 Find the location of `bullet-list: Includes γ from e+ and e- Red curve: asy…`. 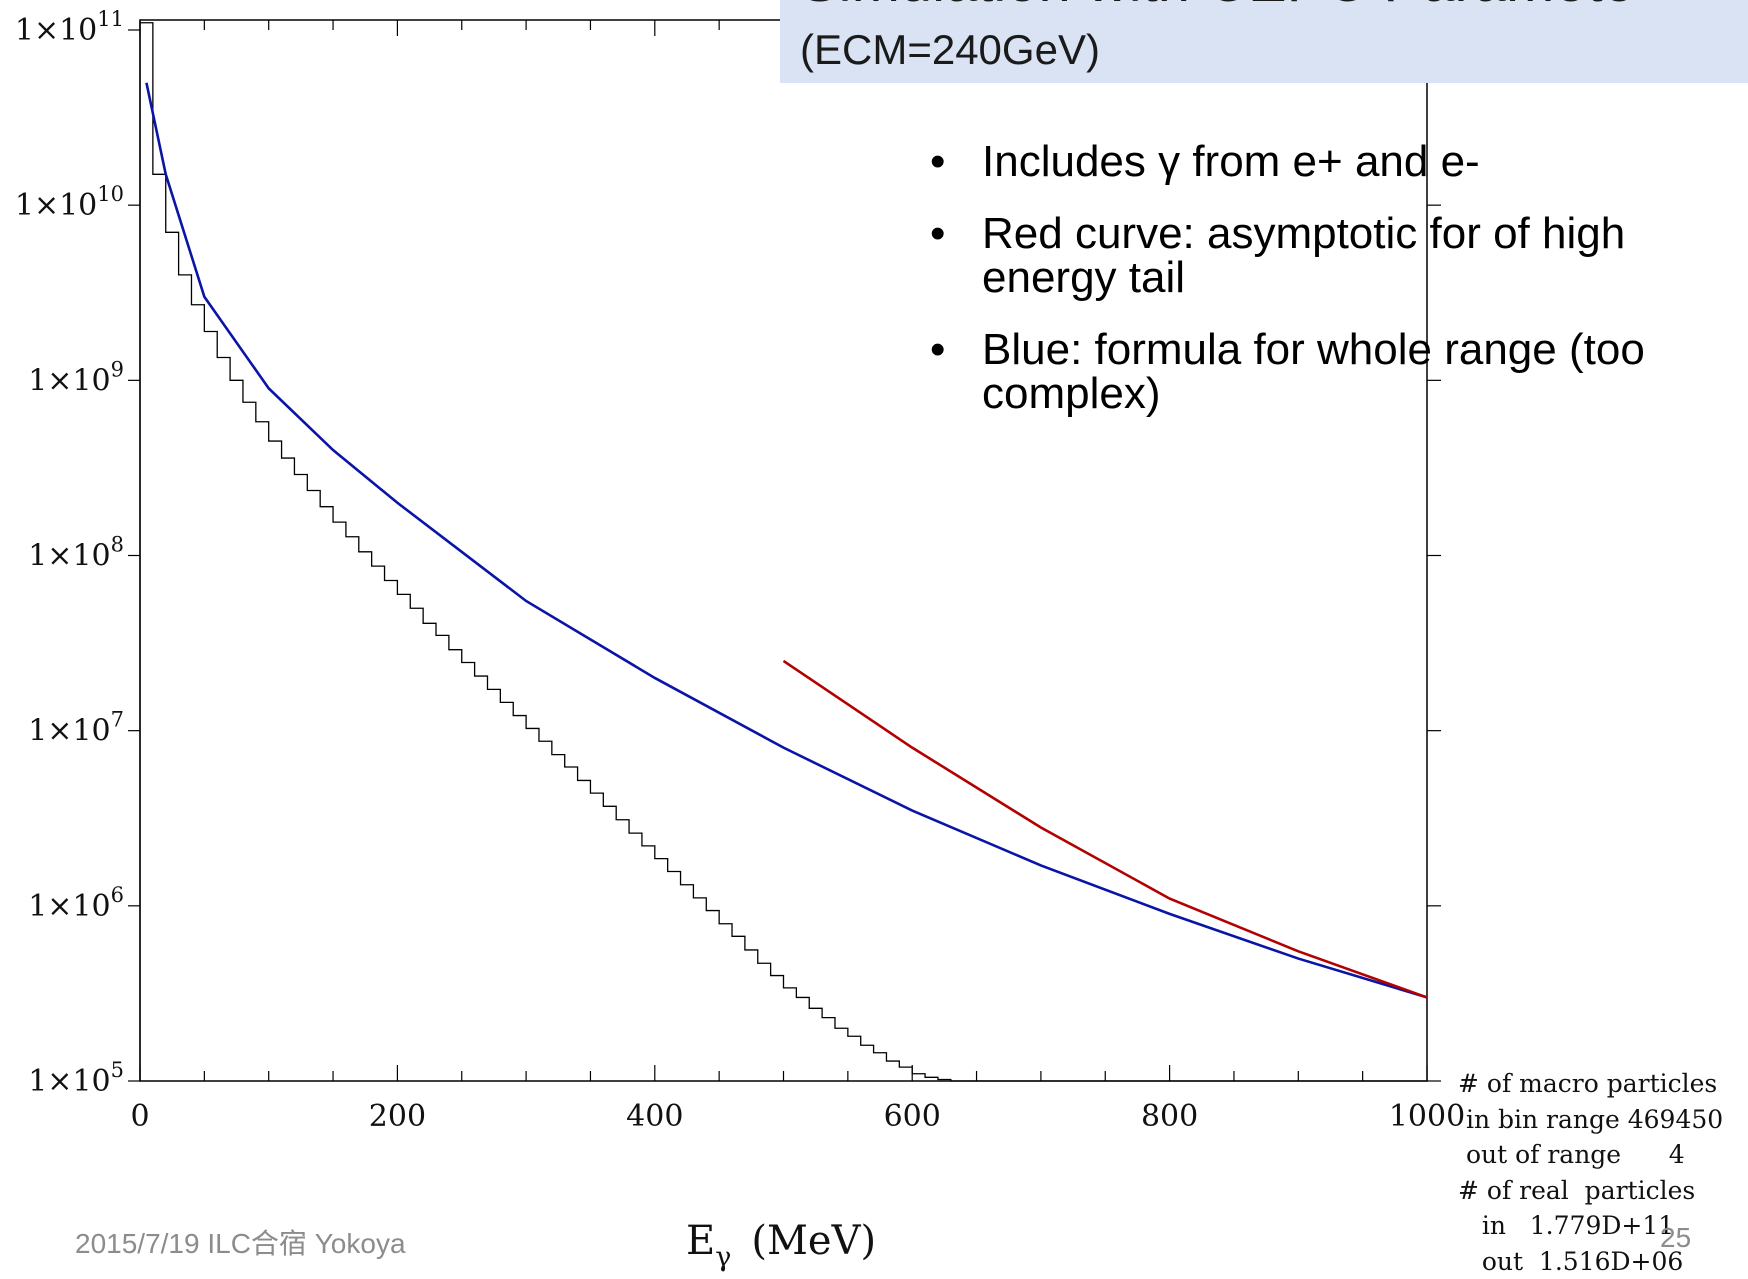

bullet-list: Includes γ from e+ and e- Red curve: asy… is located at coordinates (1335, 292).